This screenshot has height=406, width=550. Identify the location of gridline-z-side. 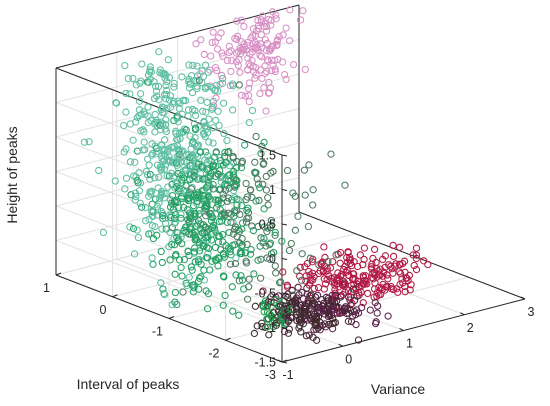
(169, 284).